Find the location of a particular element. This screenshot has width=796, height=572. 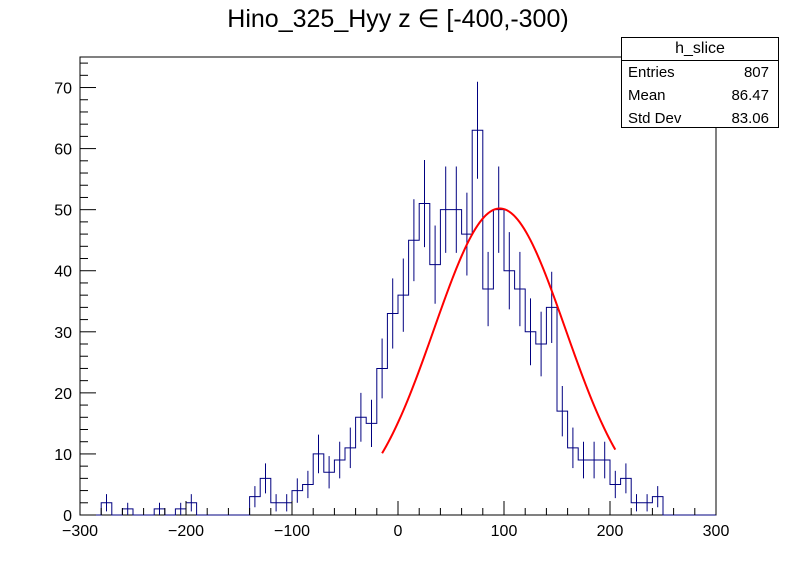

stats-label: Mean is located at coordinates (647, 95).